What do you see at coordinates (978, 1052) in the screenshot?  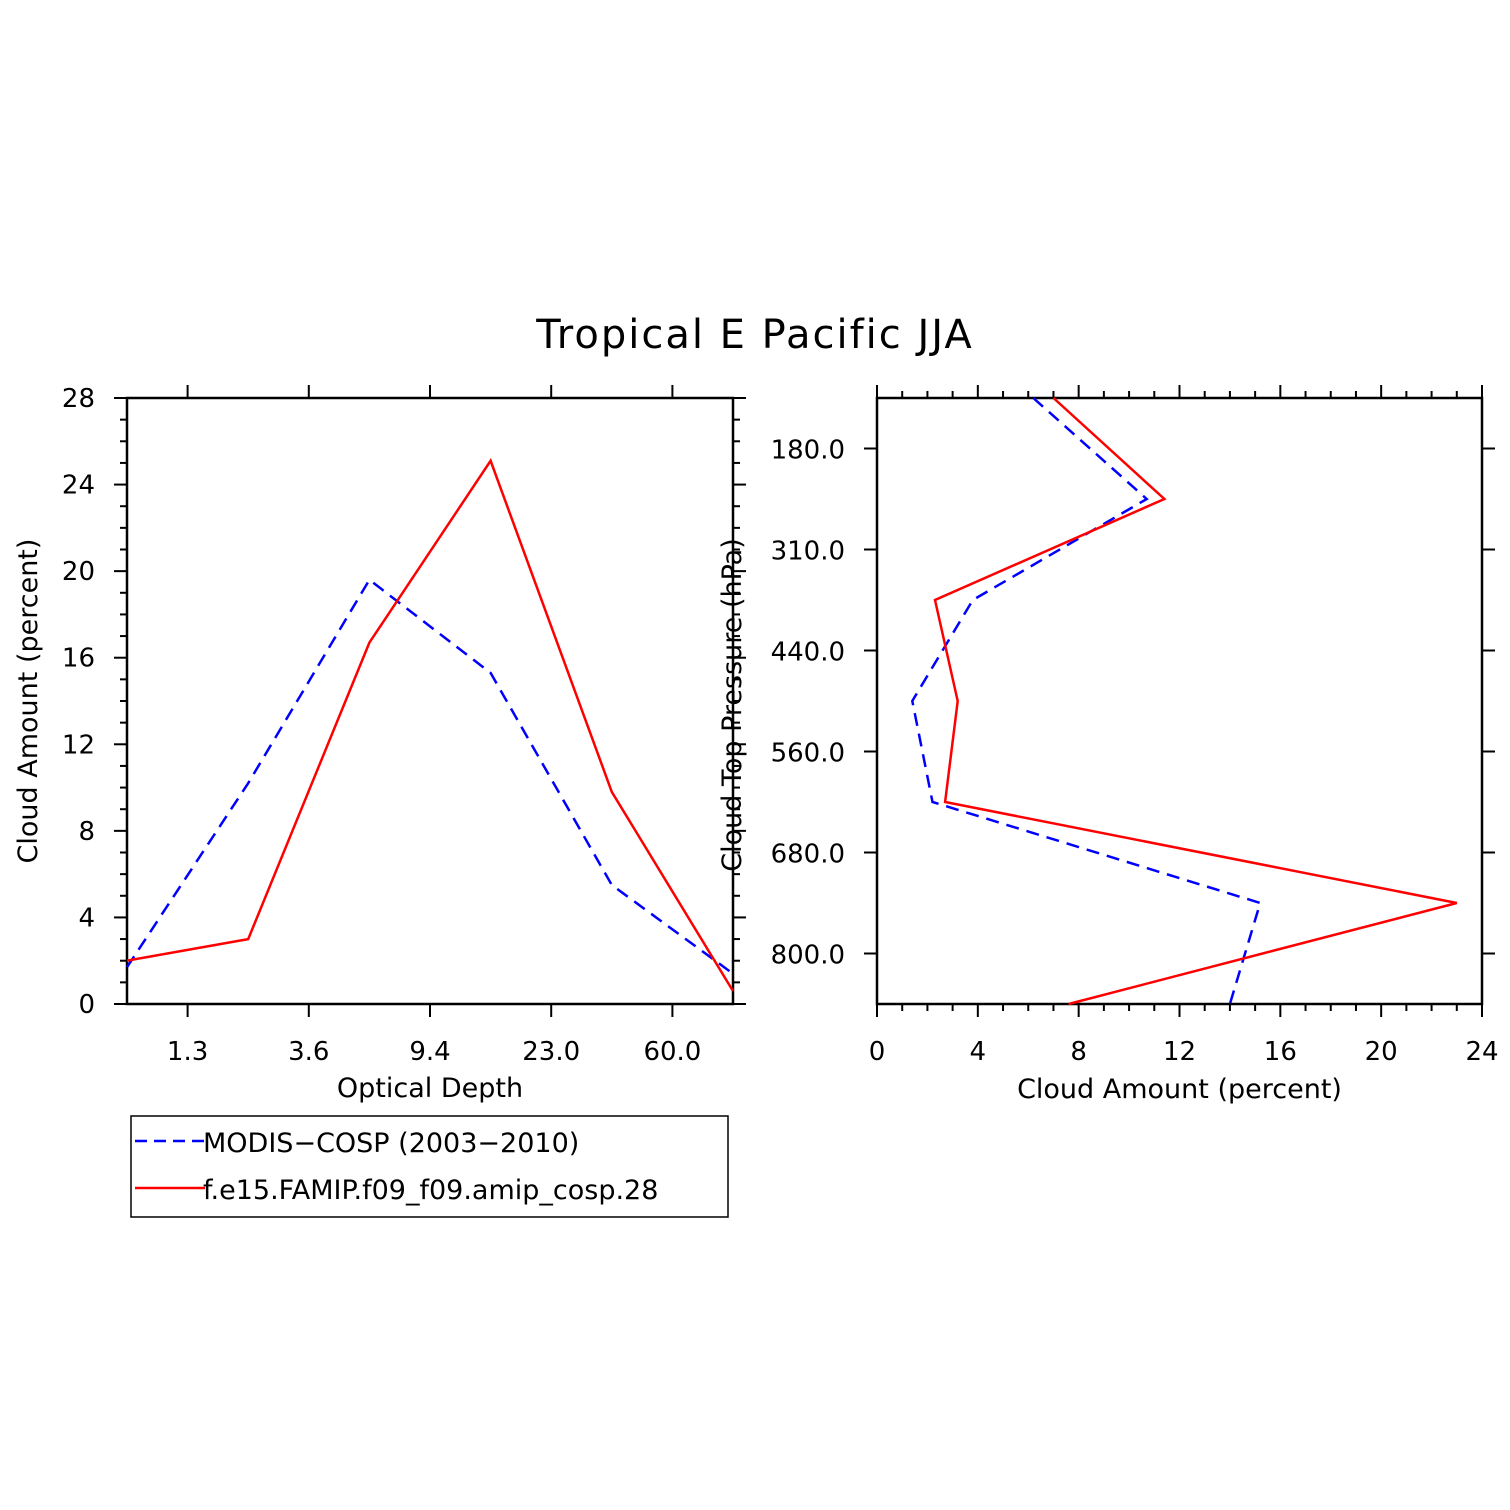 I see `x-tick-label: 4` at bounding box center [978, 1052].